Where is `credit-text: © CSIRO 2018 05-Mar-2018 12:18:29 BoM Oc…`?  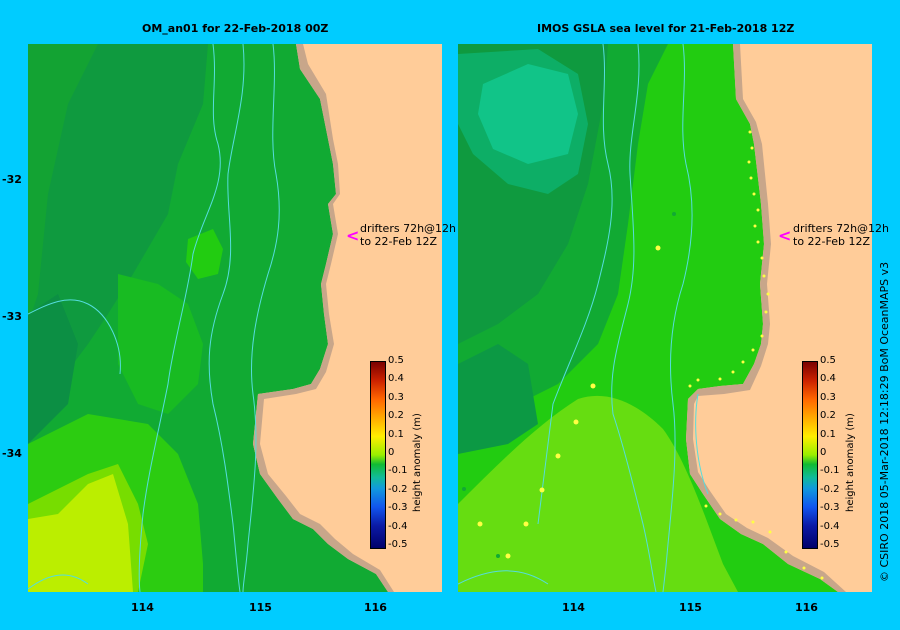 credit-text: © CSIRO 2018 05-Mar-2018 12:18:29 BoM Oc… is located at coordinates (884, 421).